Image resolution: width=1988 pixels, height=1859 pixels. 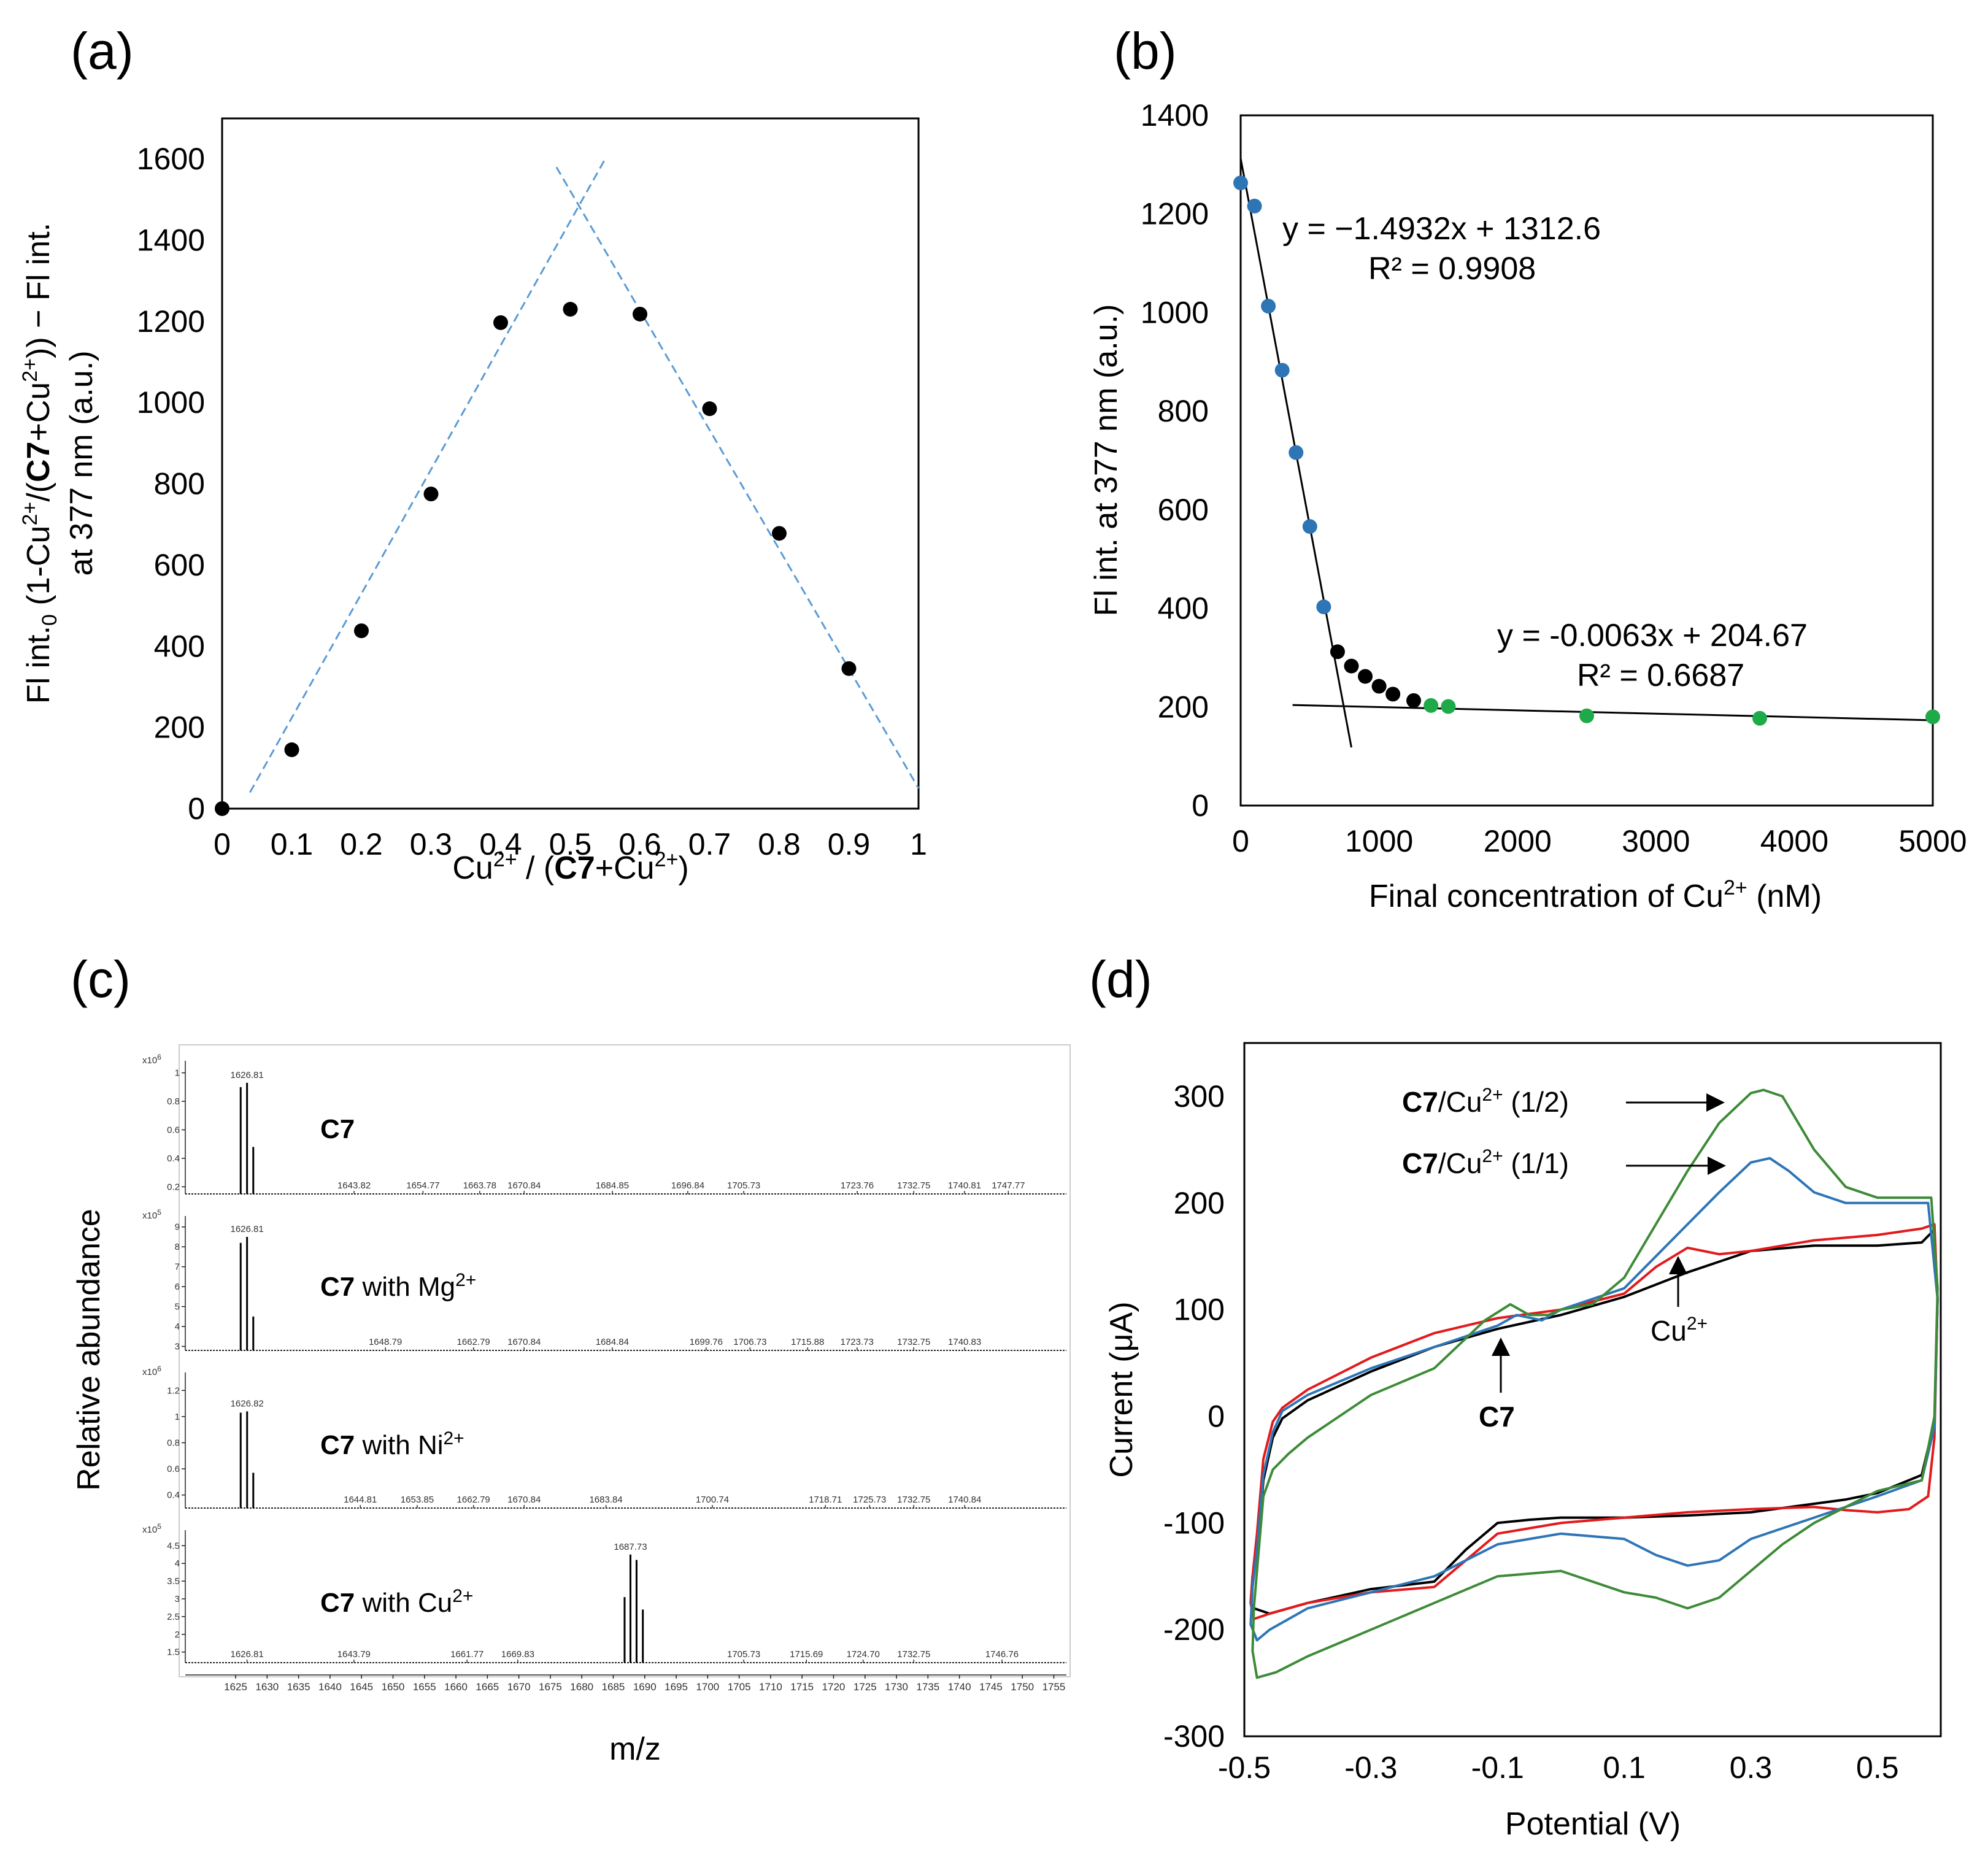 What do you see at coordinates (424, 1687) in the screenshot?
I see `x-tick-label: 1655` at bounding box center [424, 1687].